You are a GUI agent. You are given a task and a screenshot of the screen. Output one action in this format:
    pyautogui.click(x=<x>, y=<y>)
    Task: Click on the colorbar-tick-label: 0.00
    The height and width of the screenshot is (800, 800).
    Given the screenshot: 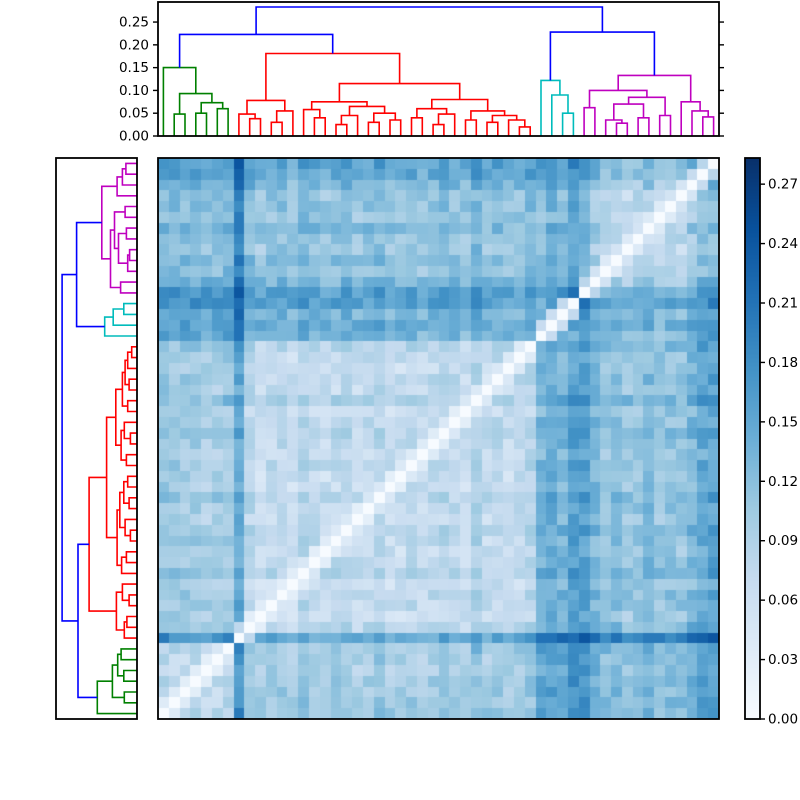 What is the action you would take?
    pyautogui.click(x=783, y=720)
    